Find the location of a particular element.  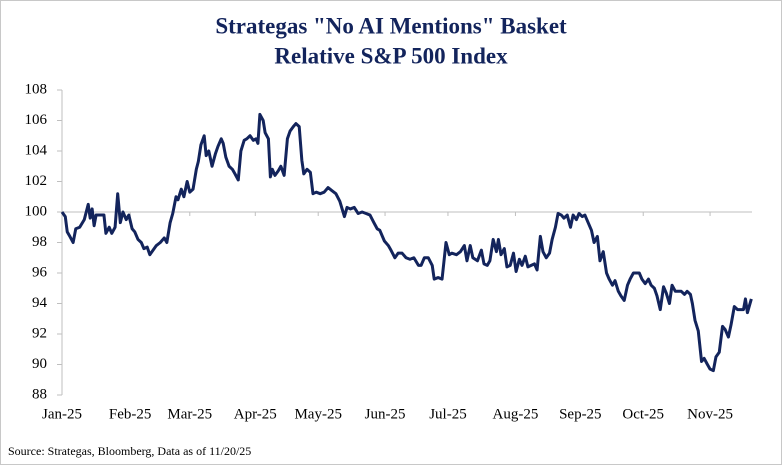

y-tick-label: 94 is located at coordinates (40, 303).